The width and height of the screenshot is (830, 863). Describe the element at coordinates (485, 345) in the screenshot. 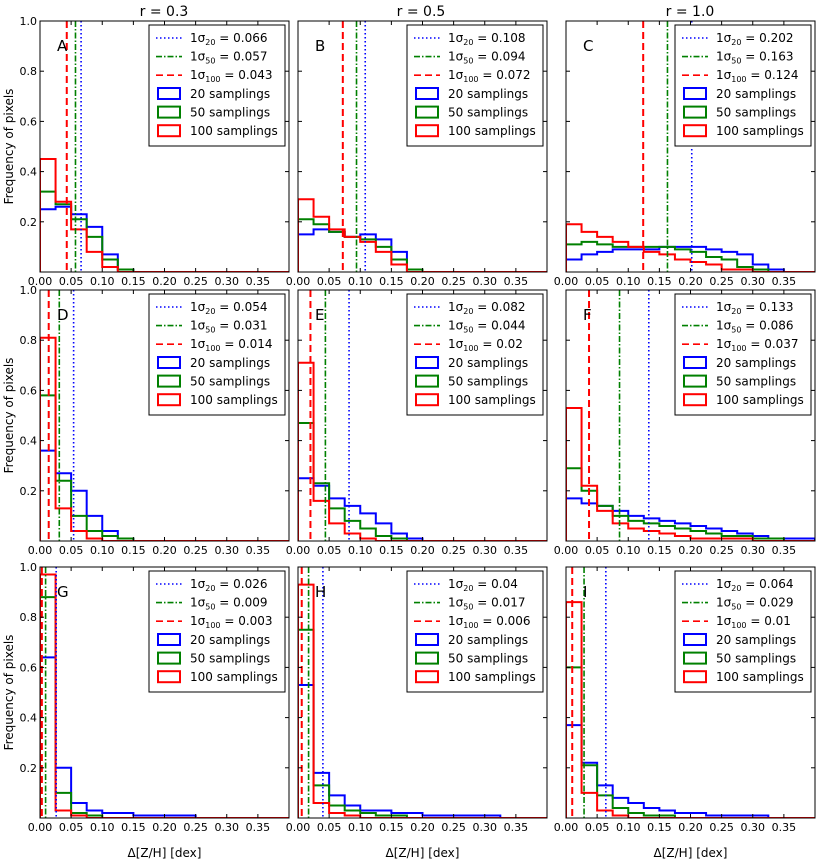

I see `legend-sigma-s100: 1σ100 = 0.02` at that location.